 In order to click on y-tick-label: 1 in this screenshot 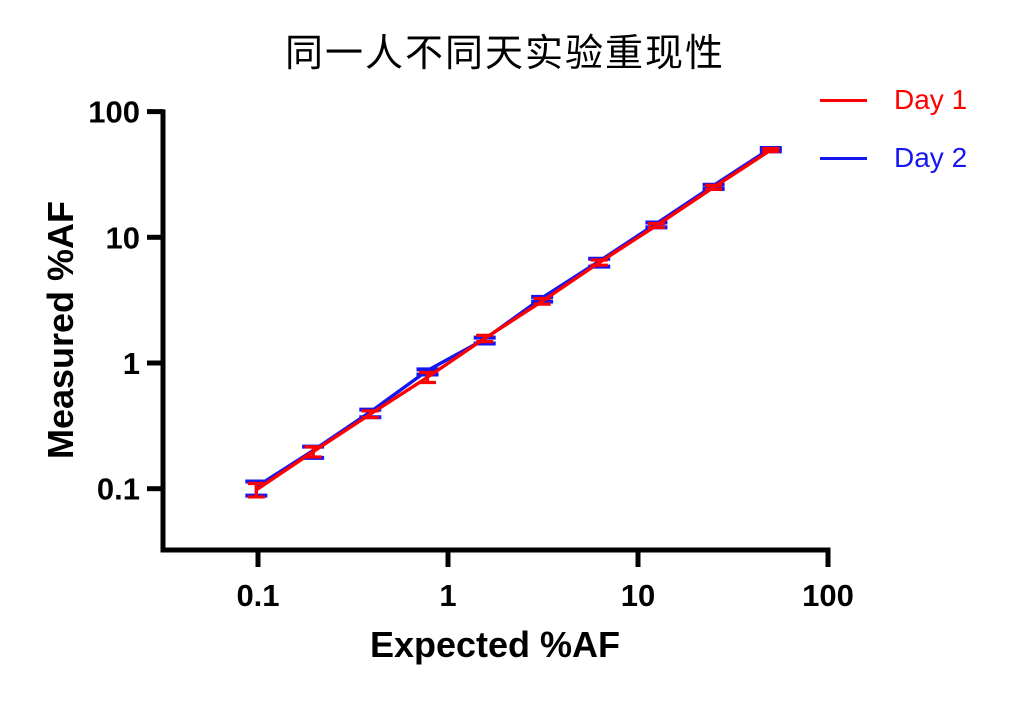, I will do `click(131, 363)`.